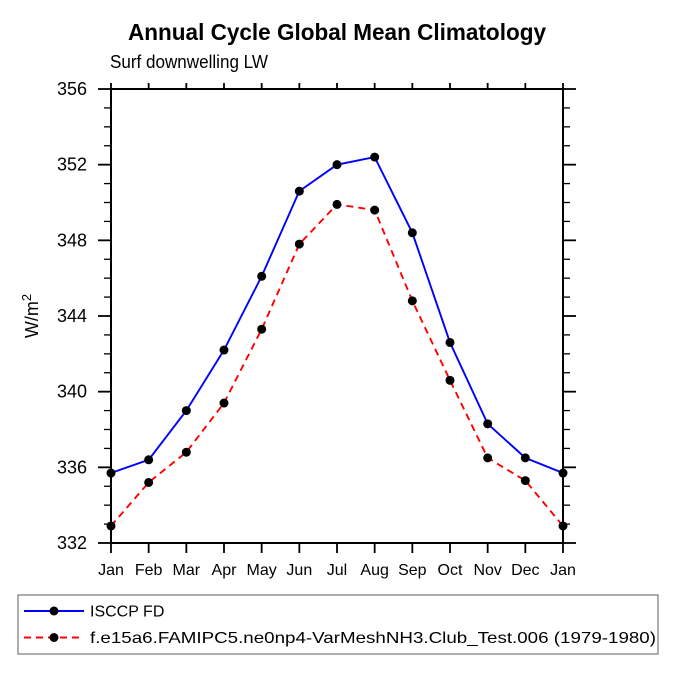 The width and height of the screenshot is (675, 675). What do you see at coordinates (337, 570) in the screenshot?
I see `x-tick-label: Jul` at bounding box center [337, 570].